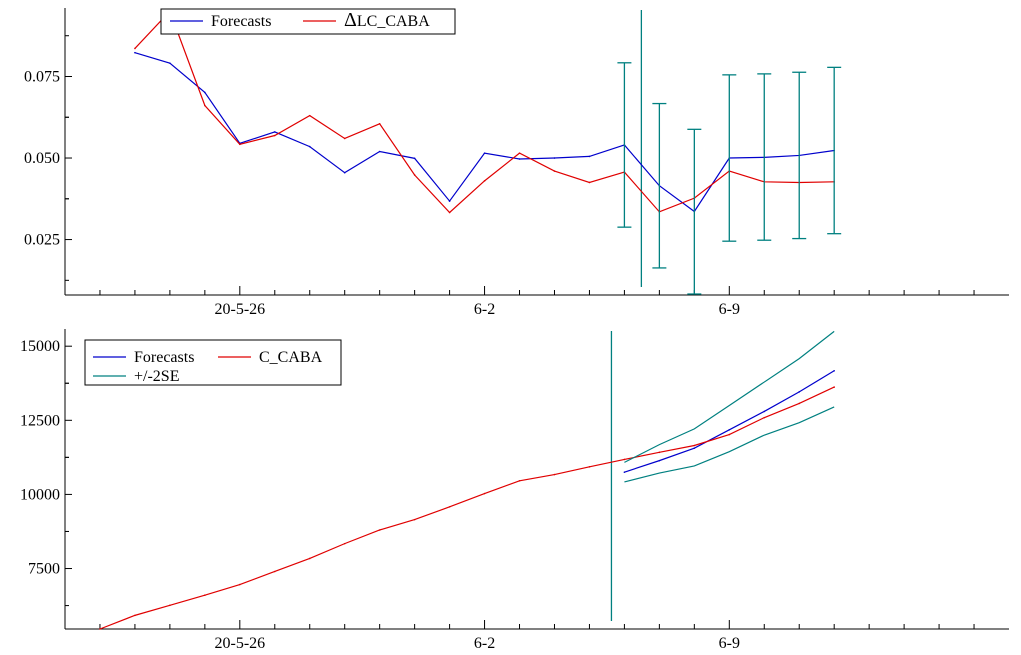  What do you see at coordinates (40, 420) in the screenshot?
I see `y-tick-label: 12500` at bounding box center [40, 420].